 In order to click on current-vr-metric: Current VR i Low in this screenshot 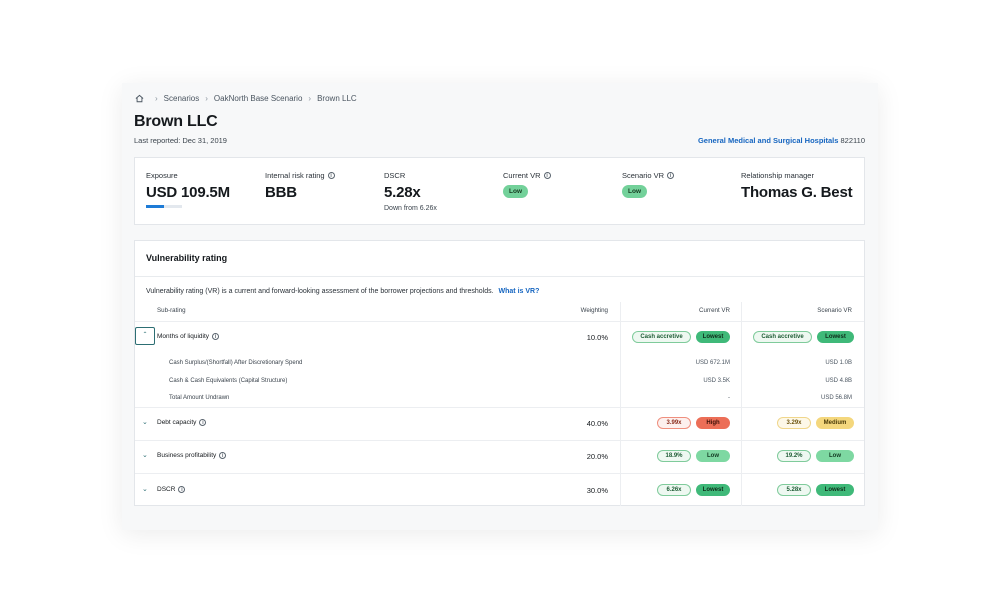, I will do `click(527, 184)`.